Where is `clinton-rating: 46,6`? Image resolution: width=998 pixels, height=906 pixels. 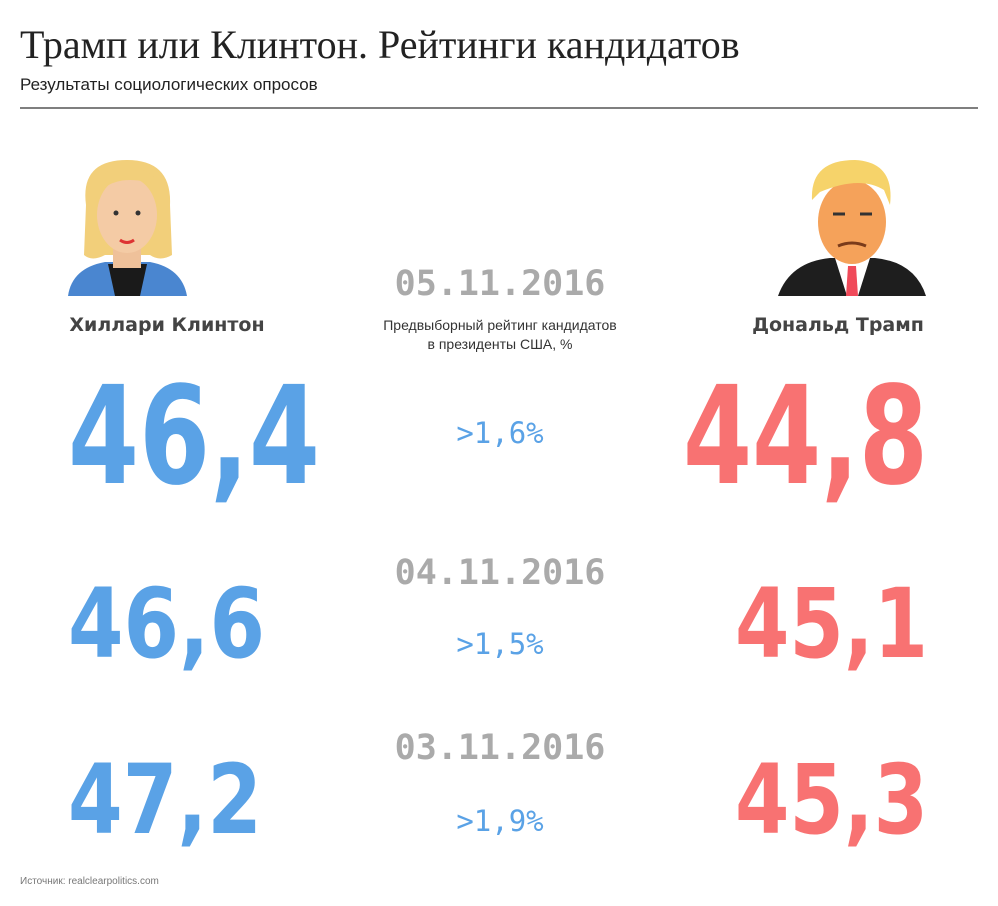 clinton-rating: 46,6 is located at coordinates (166, 624).